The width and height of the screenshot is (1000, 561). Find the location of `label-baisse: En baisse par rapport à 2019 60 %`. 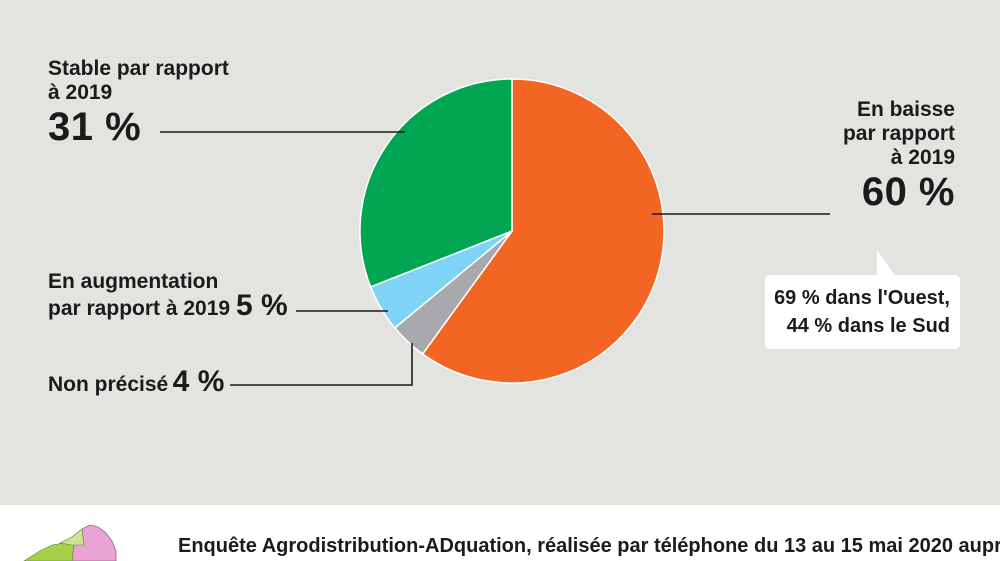

label-baisse: En baisse par rapport à 2019 60 % is located at coordinates (855, 156).